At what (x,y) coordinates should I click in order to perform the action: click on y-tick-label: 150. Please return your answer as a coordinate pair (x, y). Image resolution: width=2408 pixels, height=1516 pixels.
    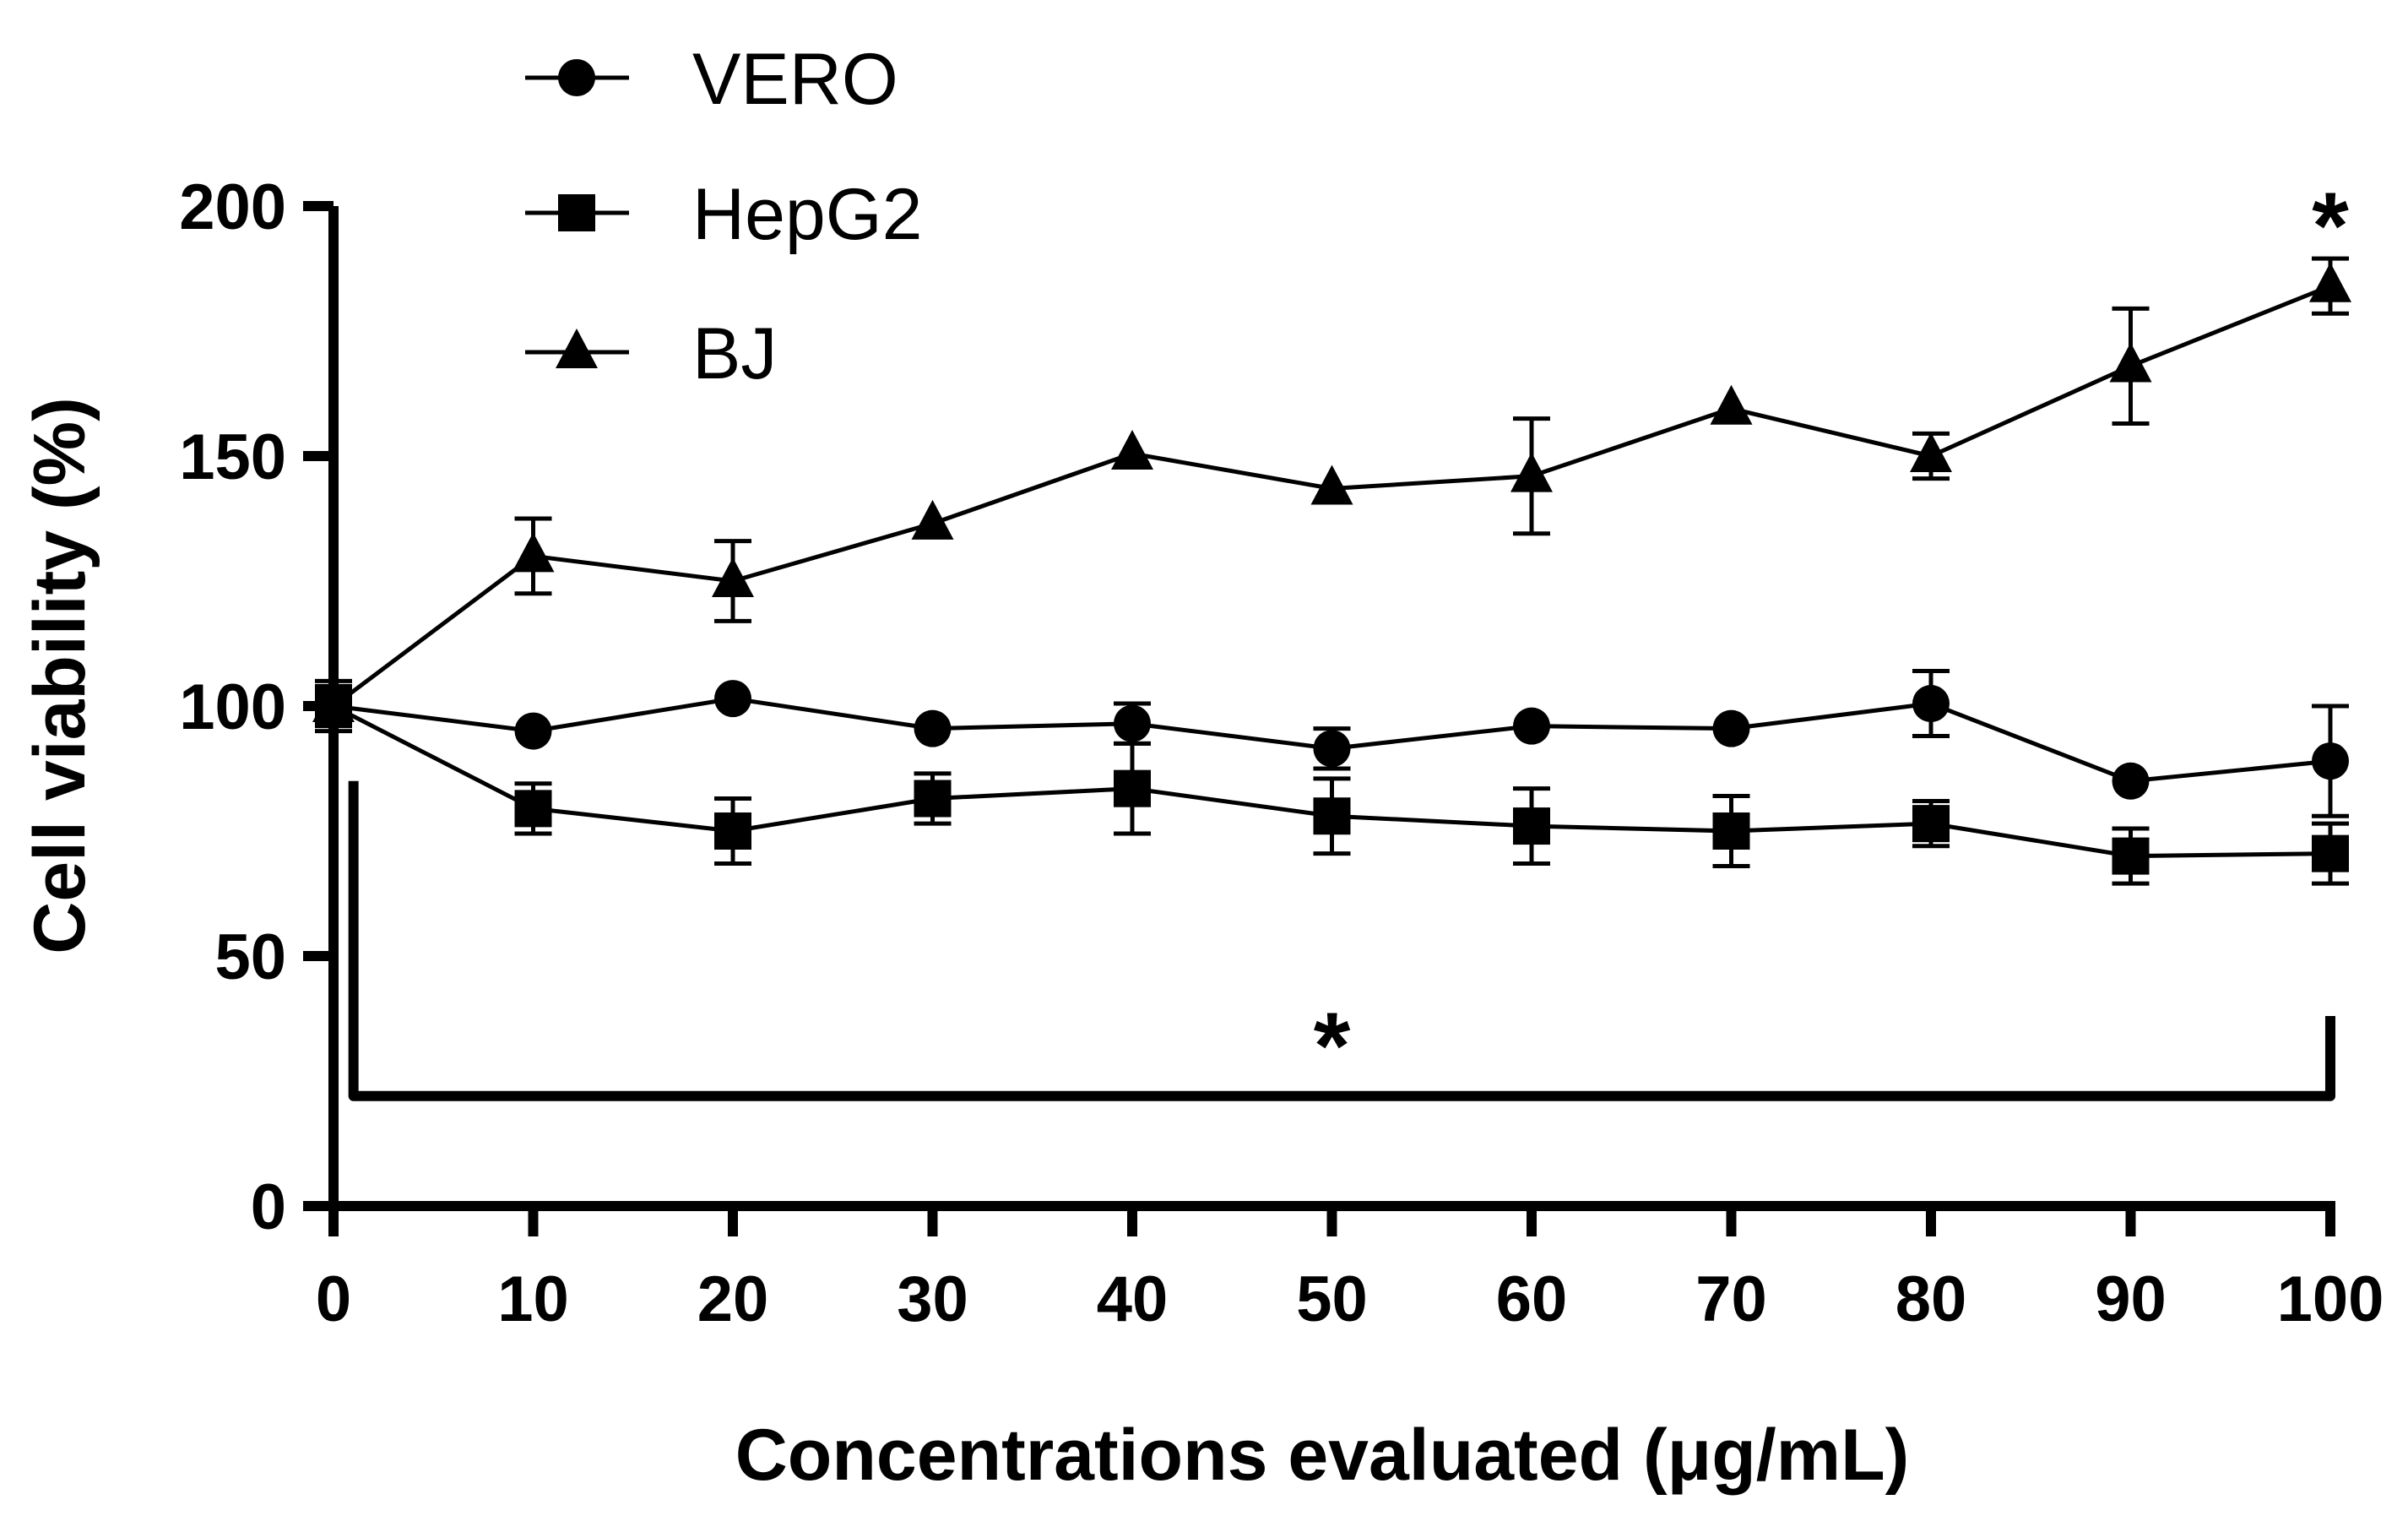
    Looking at the image, I should click on (233, 457).